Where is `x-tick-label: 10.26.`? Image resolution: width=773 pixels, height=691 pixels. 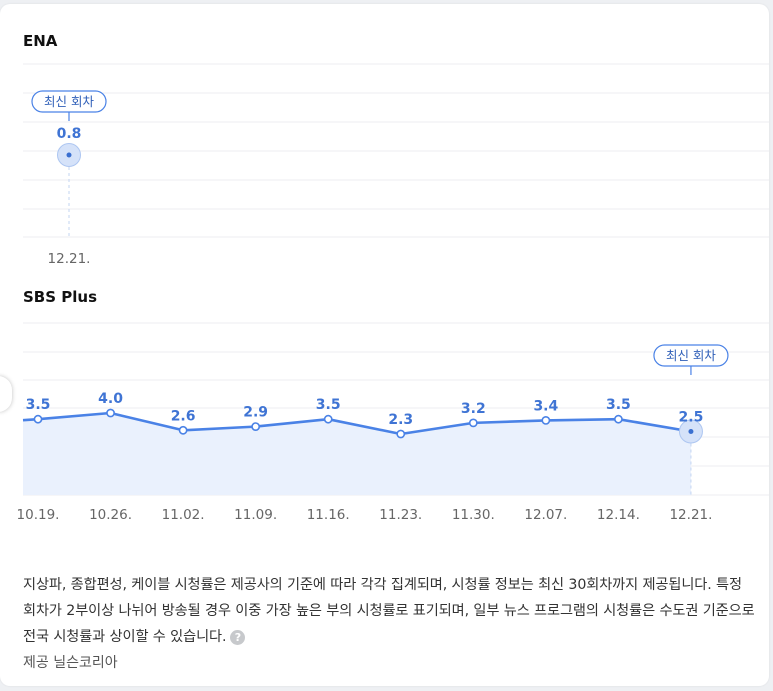
x-tick-label: 10.26. is located at coordinates (110, 515).